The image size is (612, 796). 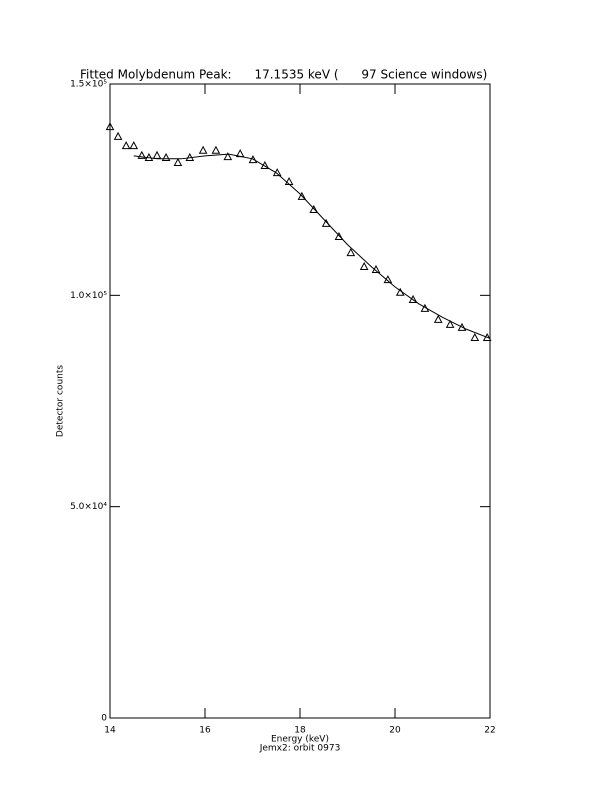 What do you see at coordinates (489, 731) in the screenshot?
I see `x-tick-label: 22` at bounding box center [489, 731].